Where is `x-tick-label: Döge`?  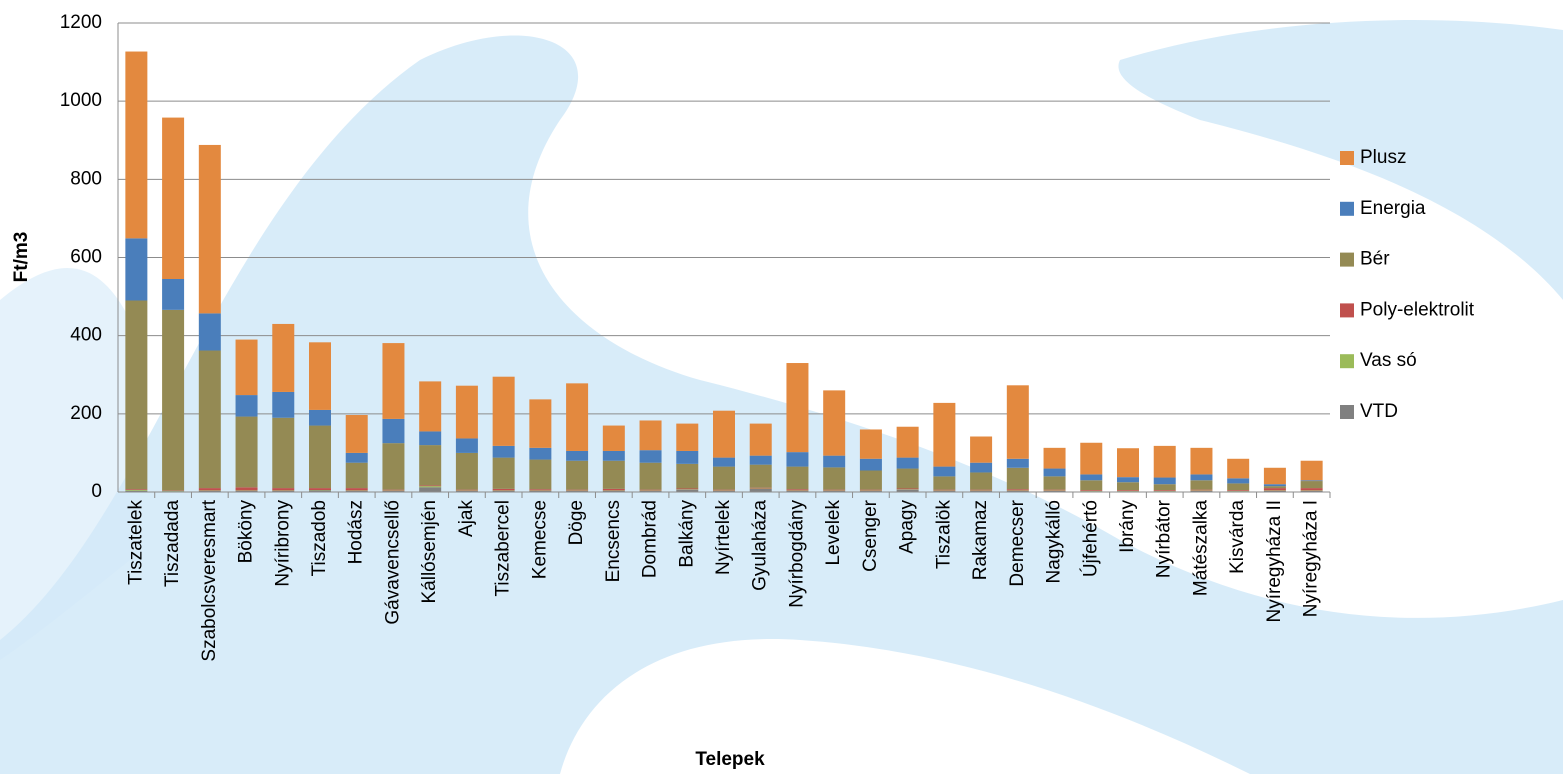 x-tick-label: Döge is located at coordinates (576, 522).